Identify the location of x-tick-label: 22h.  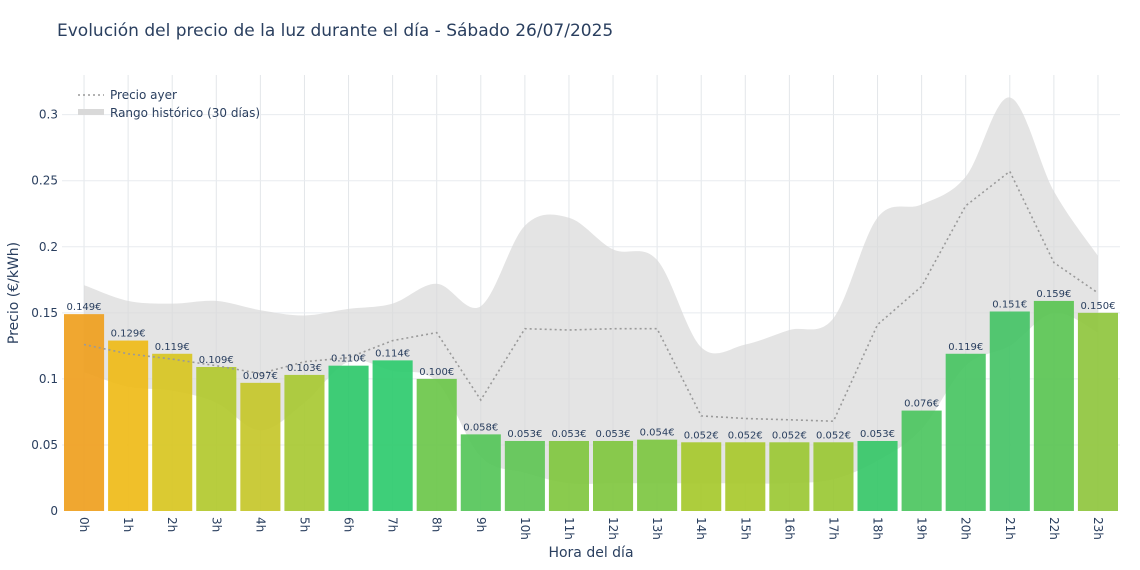
(1054, 528).